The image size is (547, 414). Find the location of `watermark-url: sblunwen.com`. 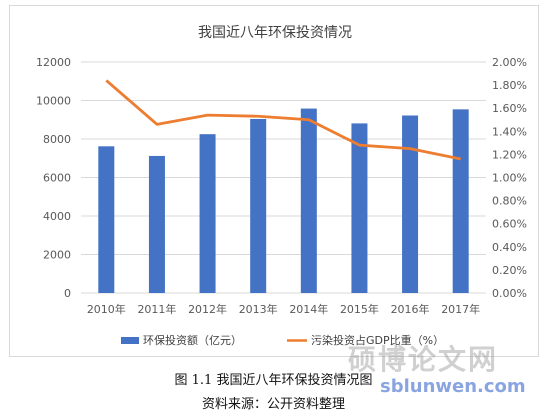

watermark-url: sblunwen.com is located at coordinates (453, 386).